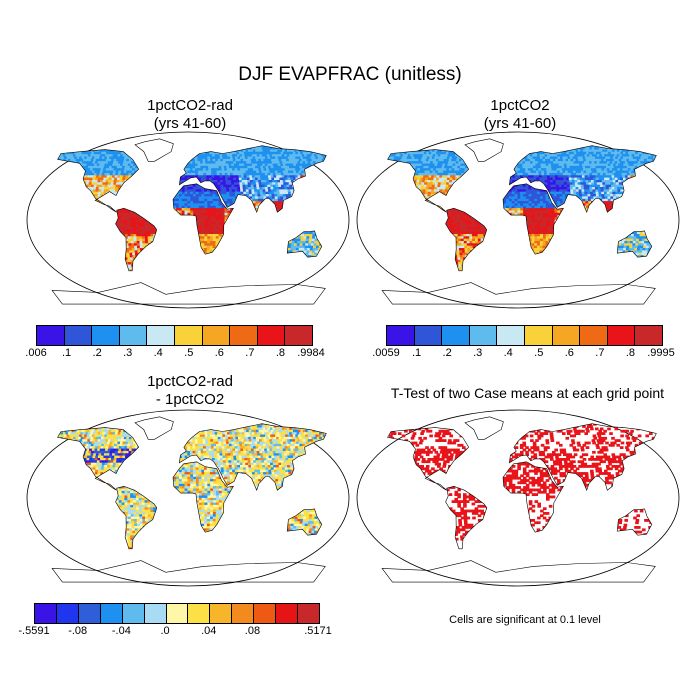  Describe the element at coordinates (318, 631) in the screenshot. I see `colorbar-tick-label: .5171` at that location.